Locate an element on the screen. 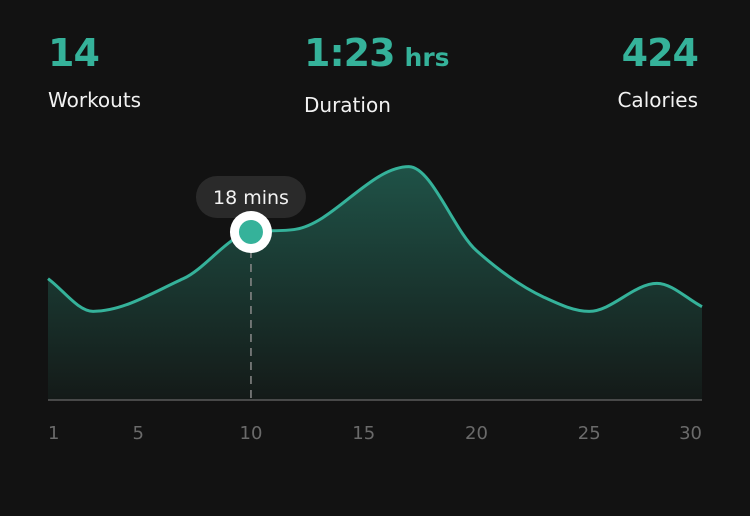 The image size is (750, 516). selected-point is located at coordinates (250, 232).